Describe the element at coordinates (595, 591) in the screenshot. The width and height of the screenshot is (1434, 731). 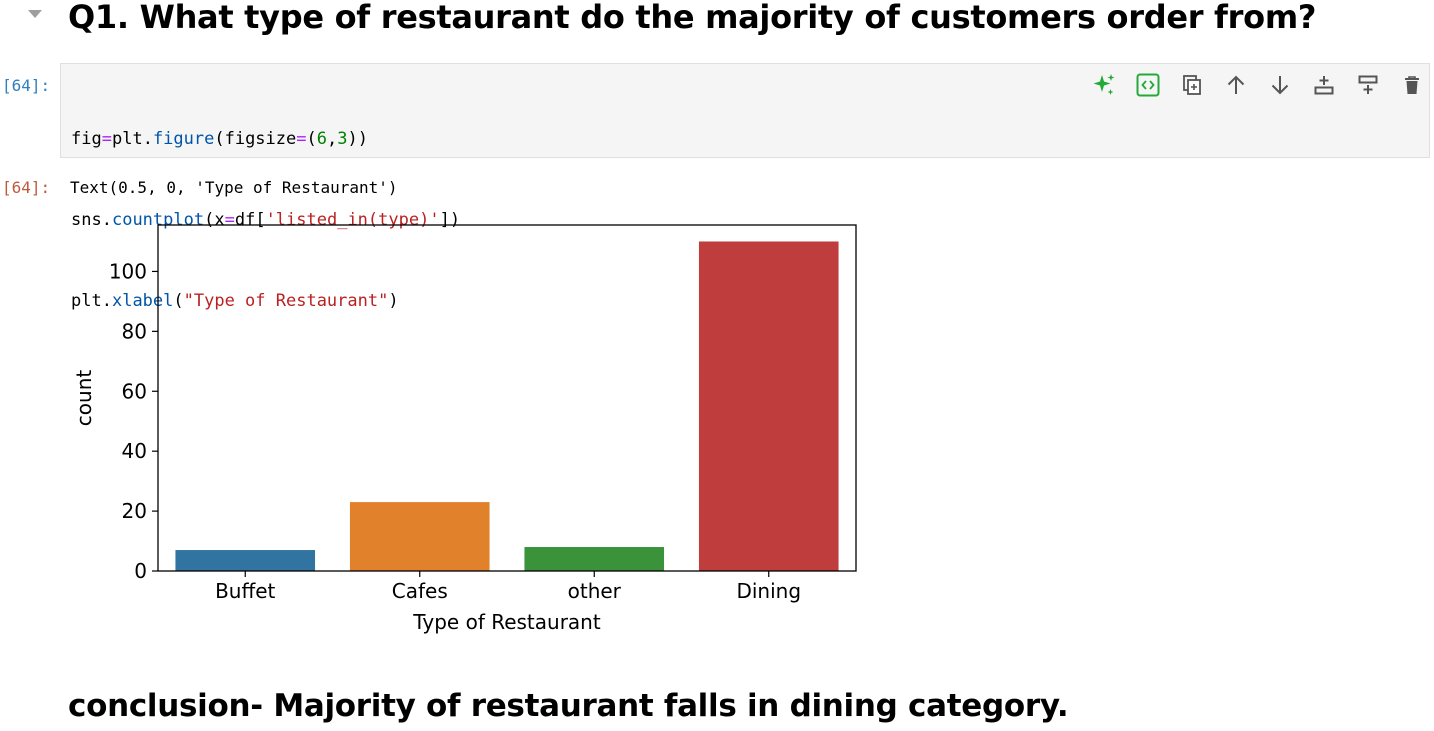
I see `x-tick-label: other` at that location.